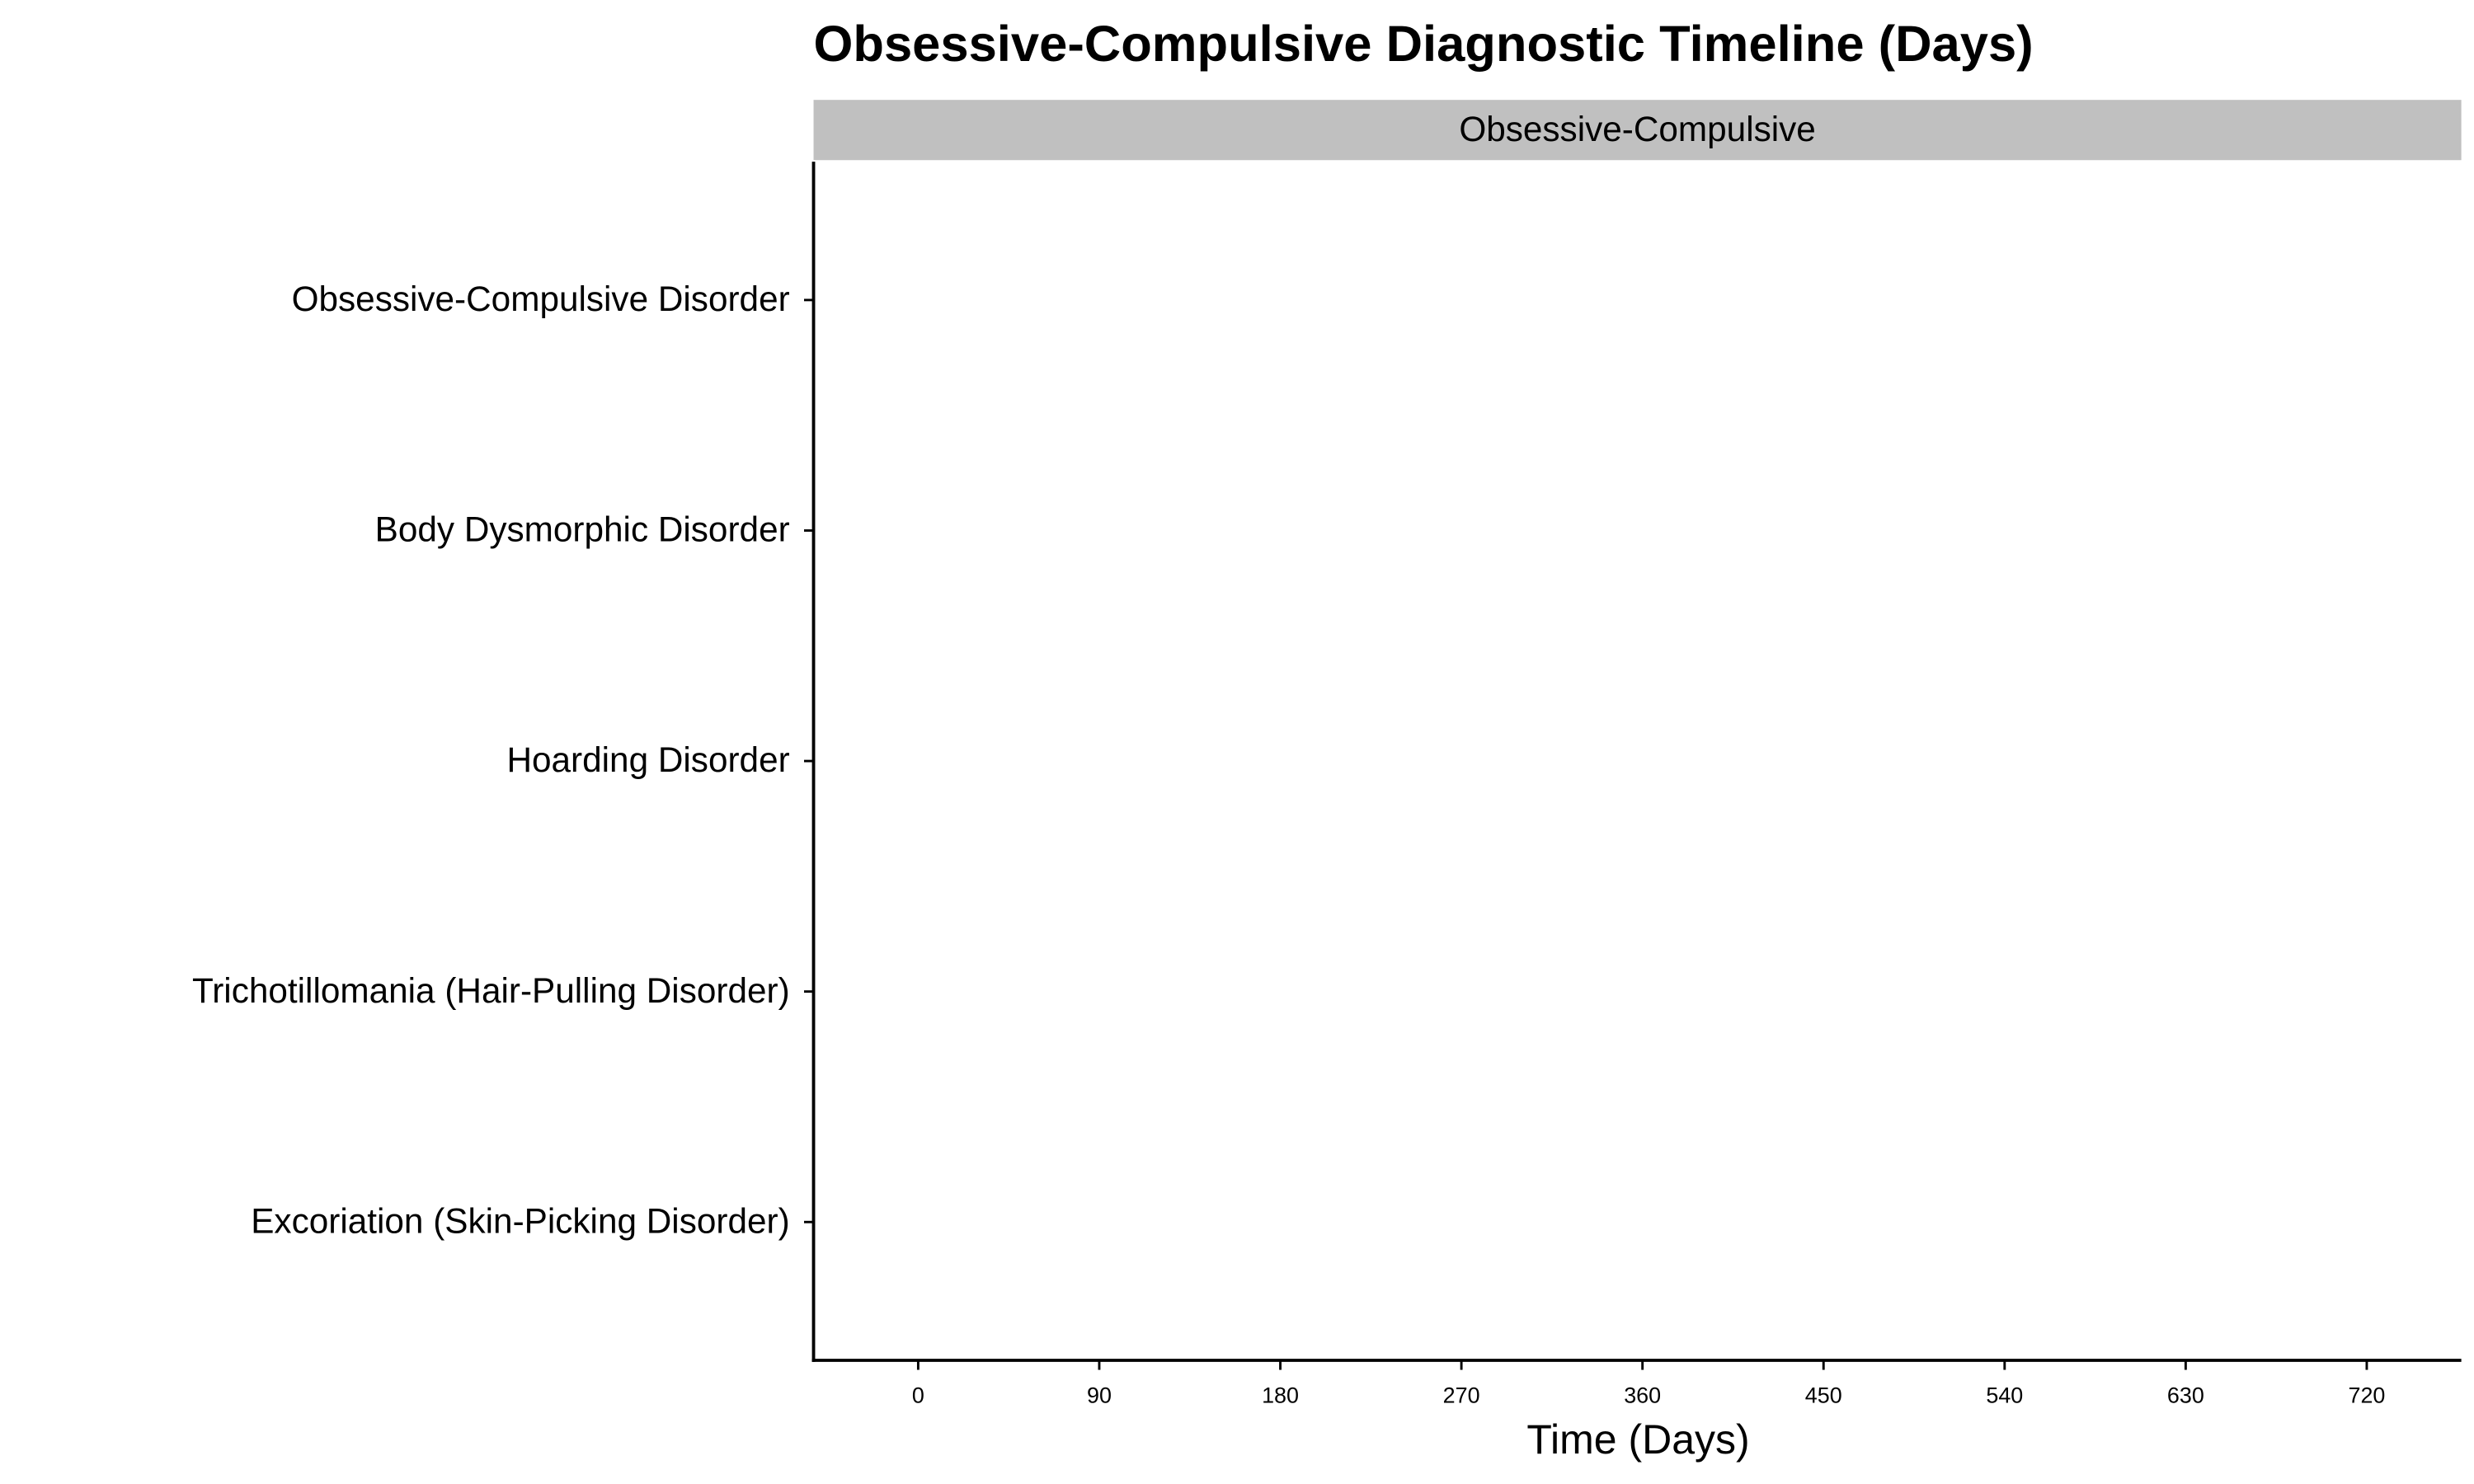 The height and width of the screenshot is (1484, 2474). Describe the element at coordinates (1099, 1395) in the screenshot. I see `x-tick-label: 90` at that location.